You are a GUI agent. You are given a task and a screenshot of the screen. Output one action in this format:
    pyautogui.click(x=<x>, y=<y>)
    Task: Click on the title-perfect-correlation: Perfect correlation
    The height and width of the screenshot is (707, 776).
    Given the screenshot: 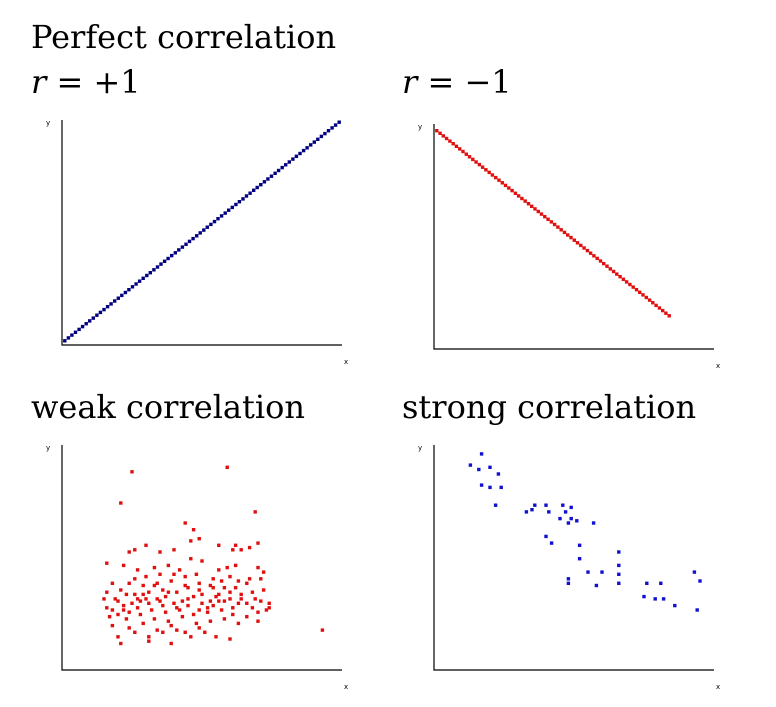 What is the action you would take?
    pyautogui.click(x=184, y=37)
    